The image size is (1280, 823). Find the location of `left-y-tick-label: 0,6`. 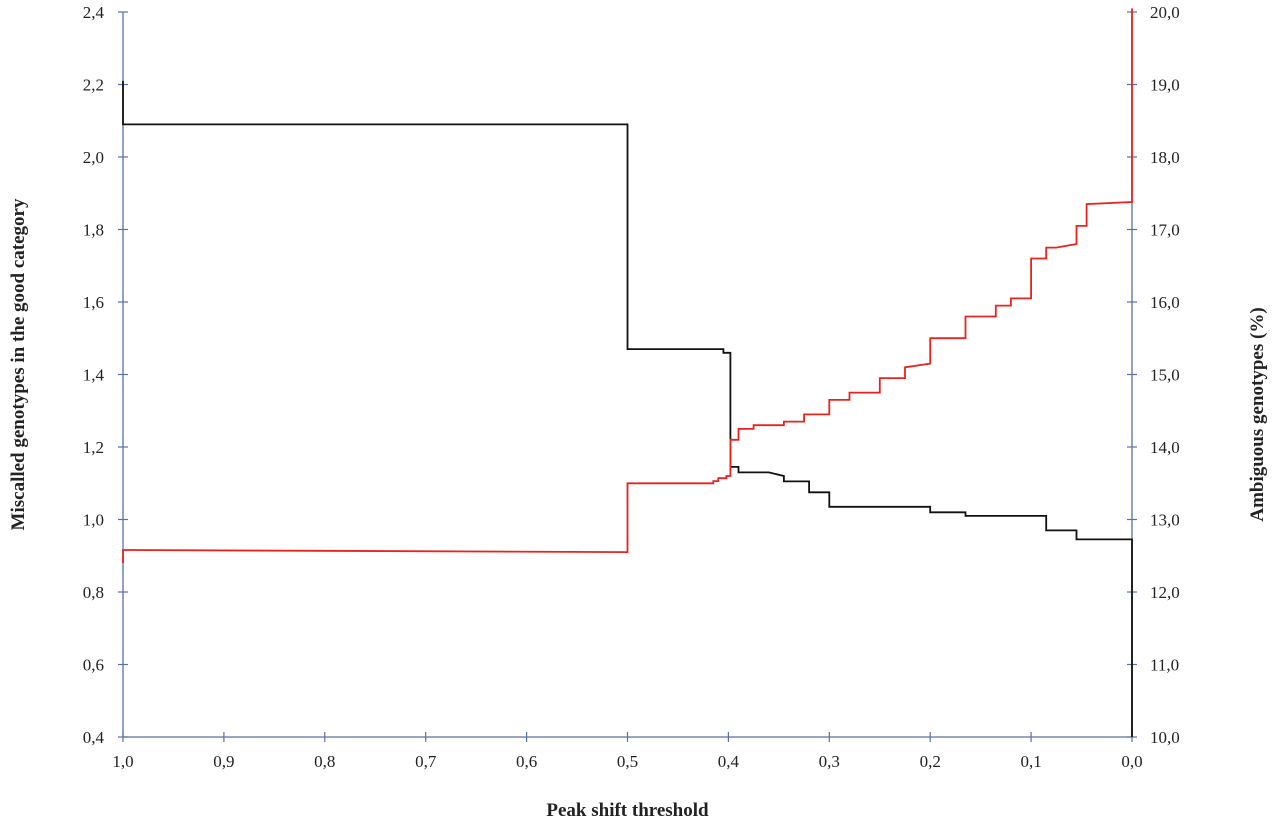

left-y-tick-label: 0,6 is located at coordinates (93, 665).